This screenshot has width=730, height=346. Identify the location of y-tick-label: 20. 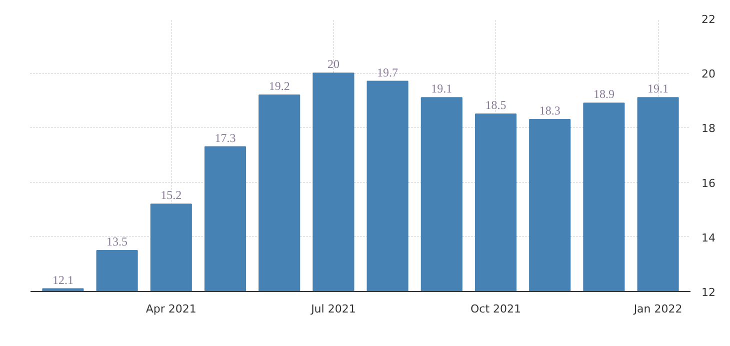
(709, 74).